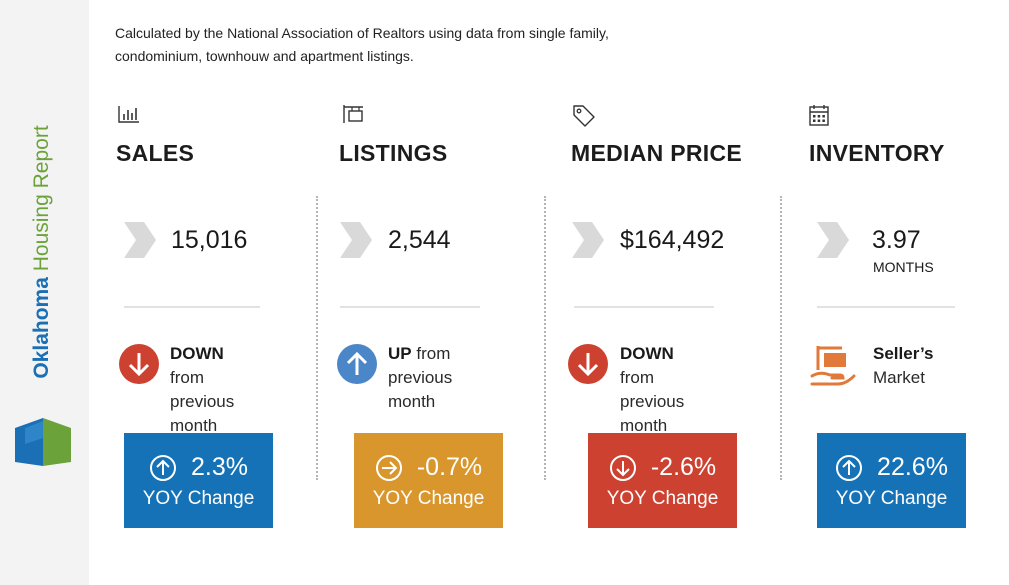 This screenshot has height=585, width=1009. Describe the element at coordinates (903, 366) in the screenshot. I see `direction-text: Seller’s Market` at that location.